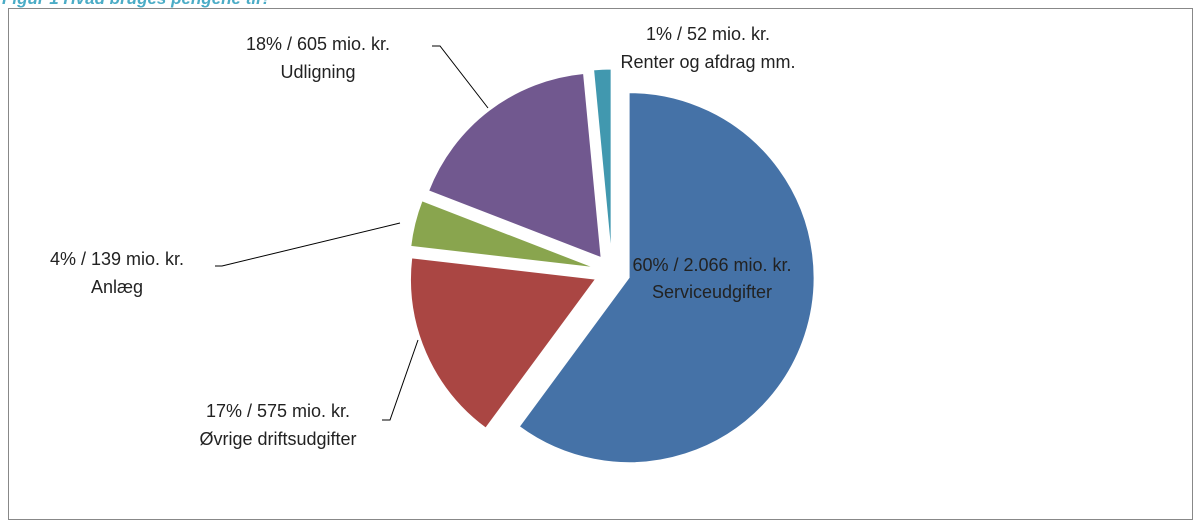  What do you see at coordinates (708, 34) in the screenshot?
I see `value-label: 1% / 52 mio. kr.` at bounding box center [708, 34].